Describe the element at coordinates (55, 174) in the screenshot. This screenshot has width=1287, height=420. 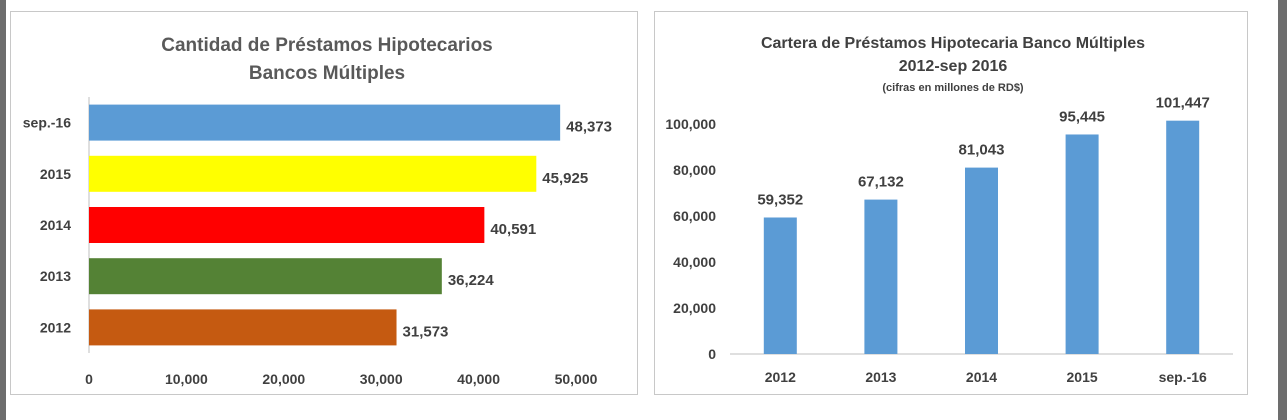
I see `y-tick-label: 2015` at that location.